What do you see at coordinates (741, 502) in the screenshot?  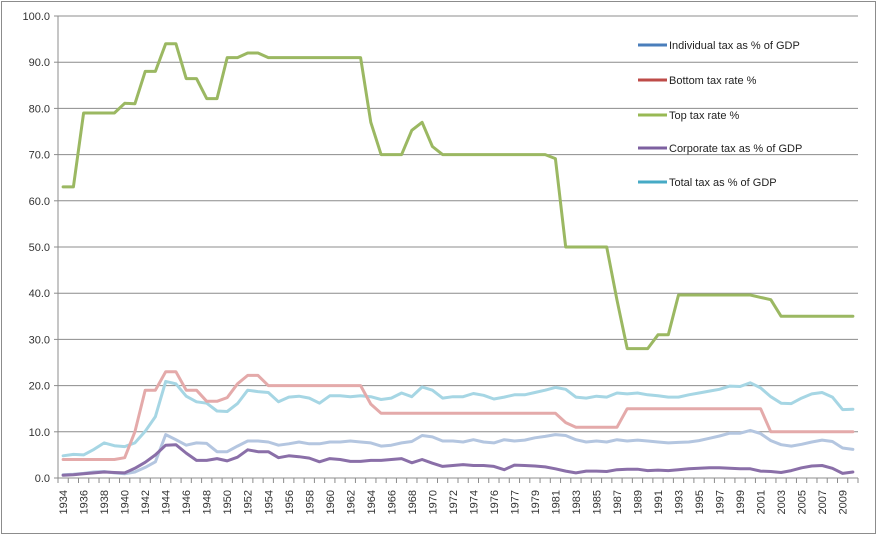 I see `x-tick-label: 1999` at bounding box center [741, 502].